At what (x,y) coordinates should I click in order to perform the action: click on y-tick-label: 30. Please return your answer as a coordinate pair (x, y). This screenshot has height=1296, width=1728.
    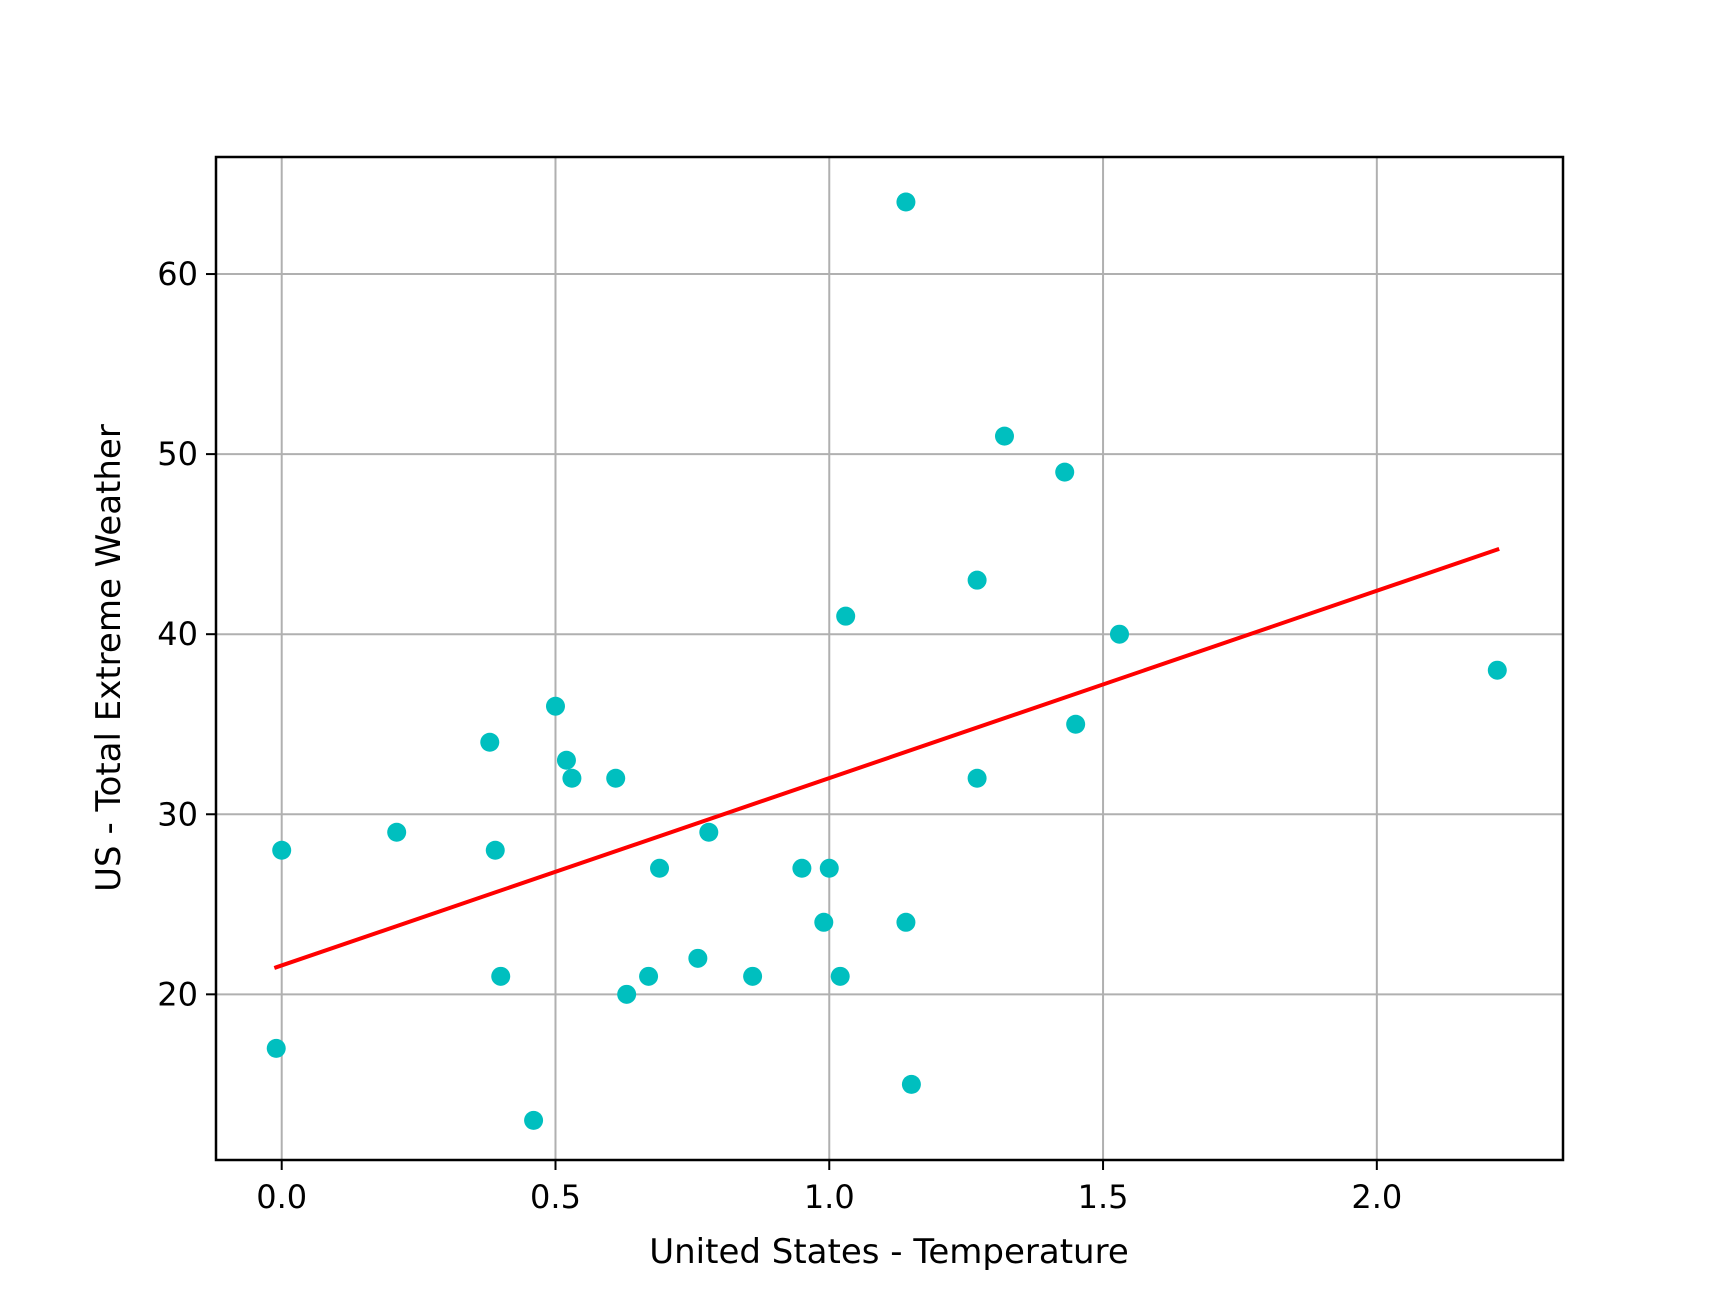
    Looking at the image, I should click on (177, 814).